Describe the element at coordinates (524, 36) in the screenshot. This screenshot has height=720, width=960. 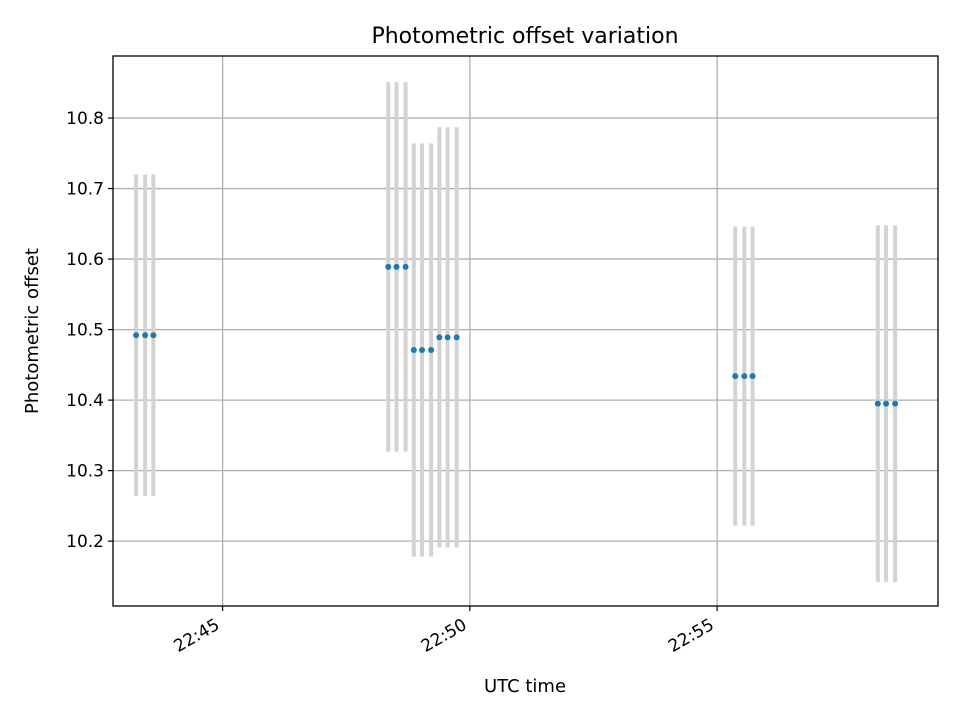
I see `chart-title: Photometric offset variation` at that location.